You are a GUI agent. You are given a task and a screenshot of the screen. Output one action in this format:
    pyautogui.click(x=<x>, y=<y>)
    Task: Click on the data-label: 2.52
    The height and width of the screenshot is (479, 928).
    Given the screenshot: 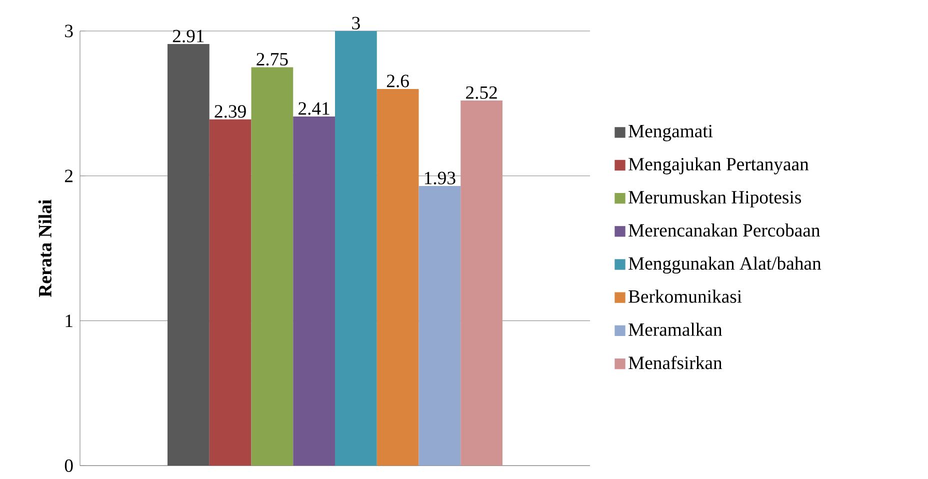 What is the action you would take?
    pyautogui.click(x=481, y=92)
    